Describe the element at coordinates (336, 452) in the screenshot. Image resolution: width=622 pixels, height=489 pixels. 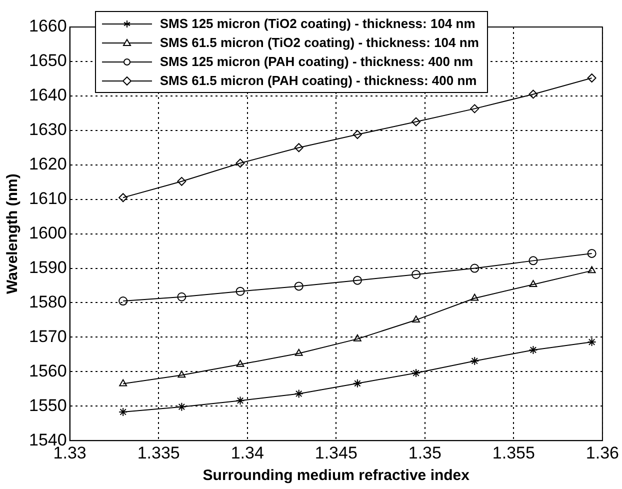
I see `x-tick-label: 1.345` at that location.